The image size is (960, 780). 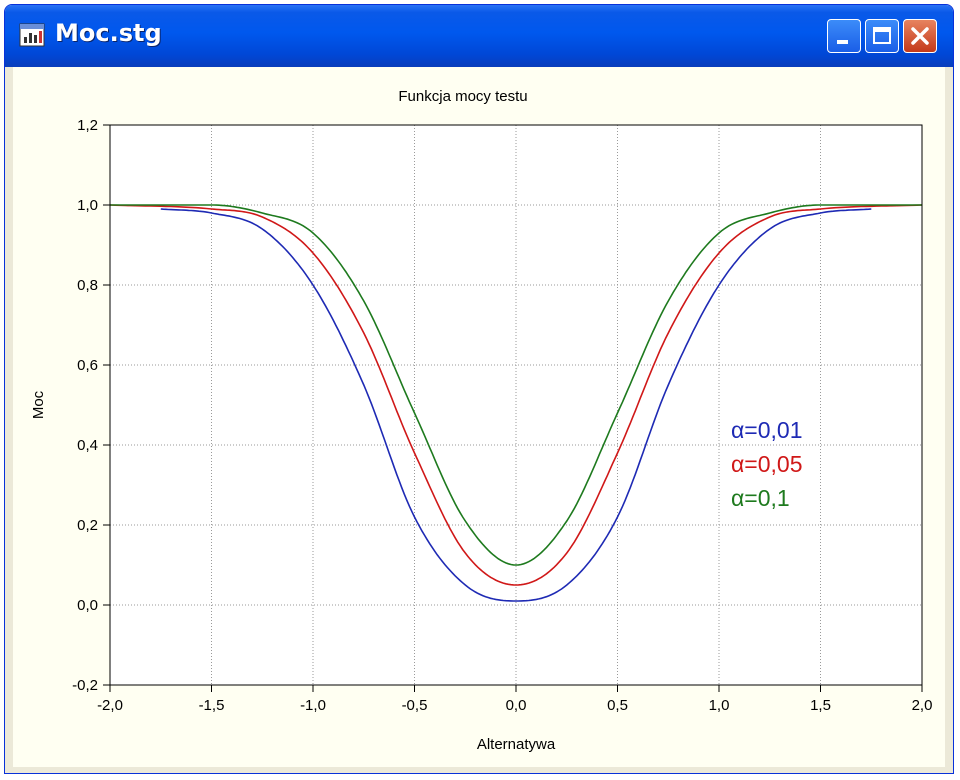 I want to click on legend-label: α=0,05, so click(x=767, y=464).